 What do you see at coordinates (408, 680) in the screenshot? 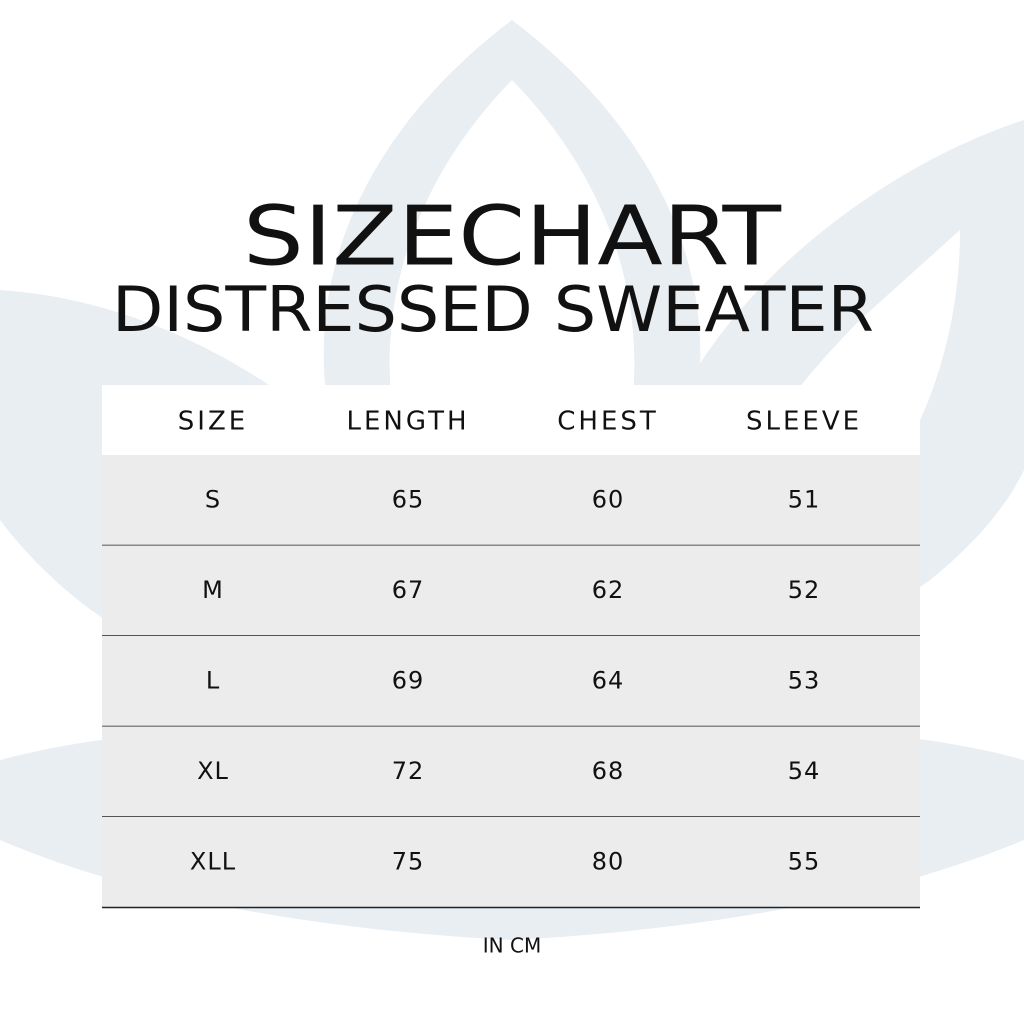
I see `table-cell: 69` at bounding box center [408, 680].